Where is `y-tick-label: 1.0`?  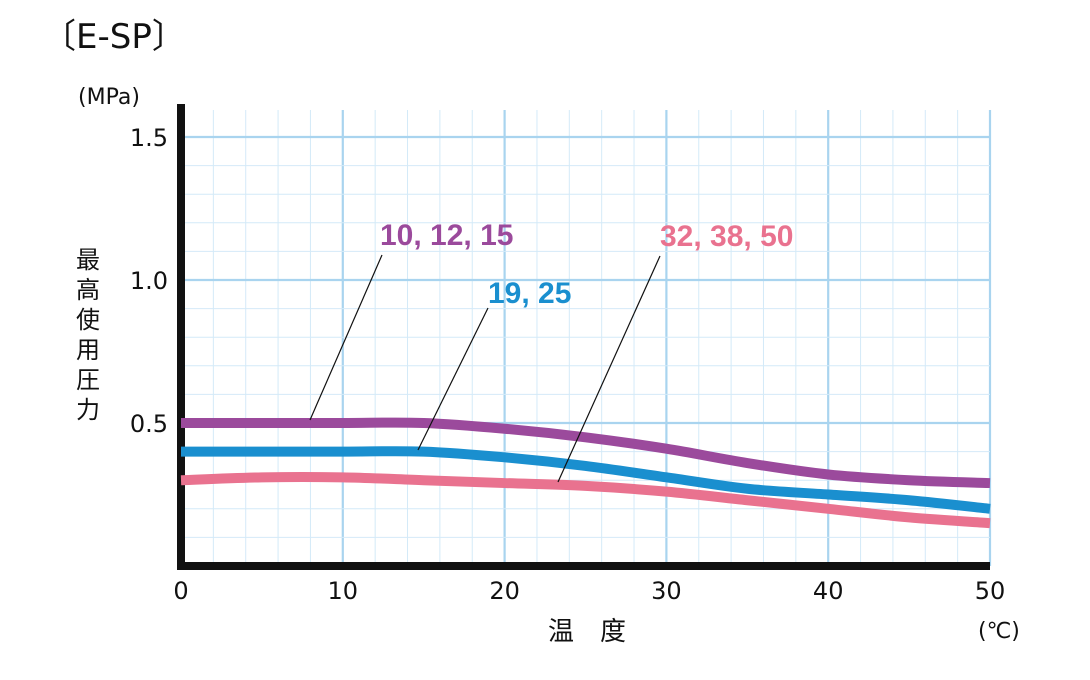
y-tick-label: 1.0 is located at coordinates (149, 281).